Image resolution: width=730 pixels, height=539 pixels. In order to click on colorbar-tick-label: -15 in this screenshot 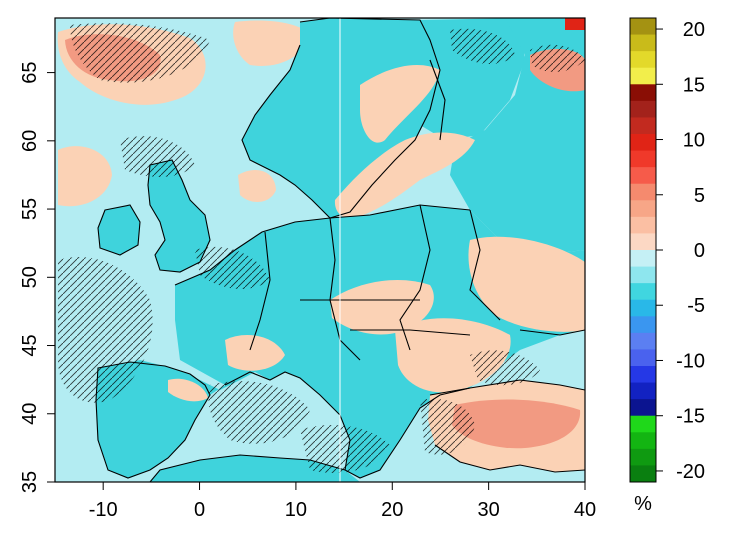, I will do `click(690, 417)`.